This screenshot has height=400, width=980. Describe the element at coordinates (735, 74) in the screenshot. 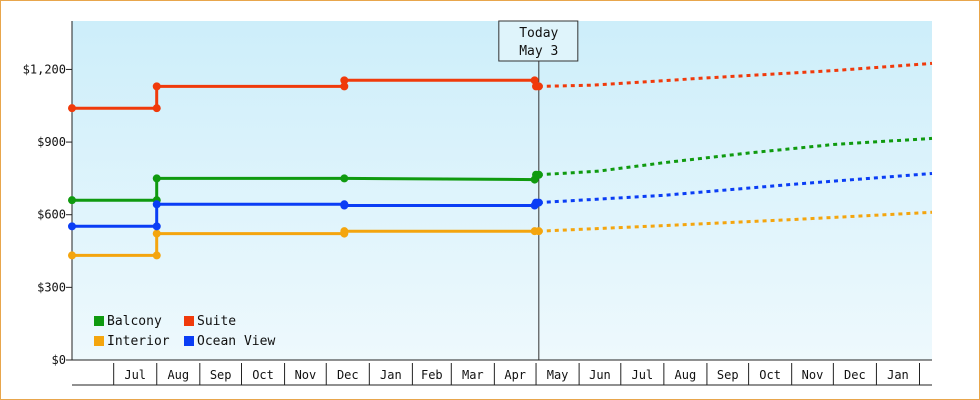

I see `forecast-line-suite` at that location.